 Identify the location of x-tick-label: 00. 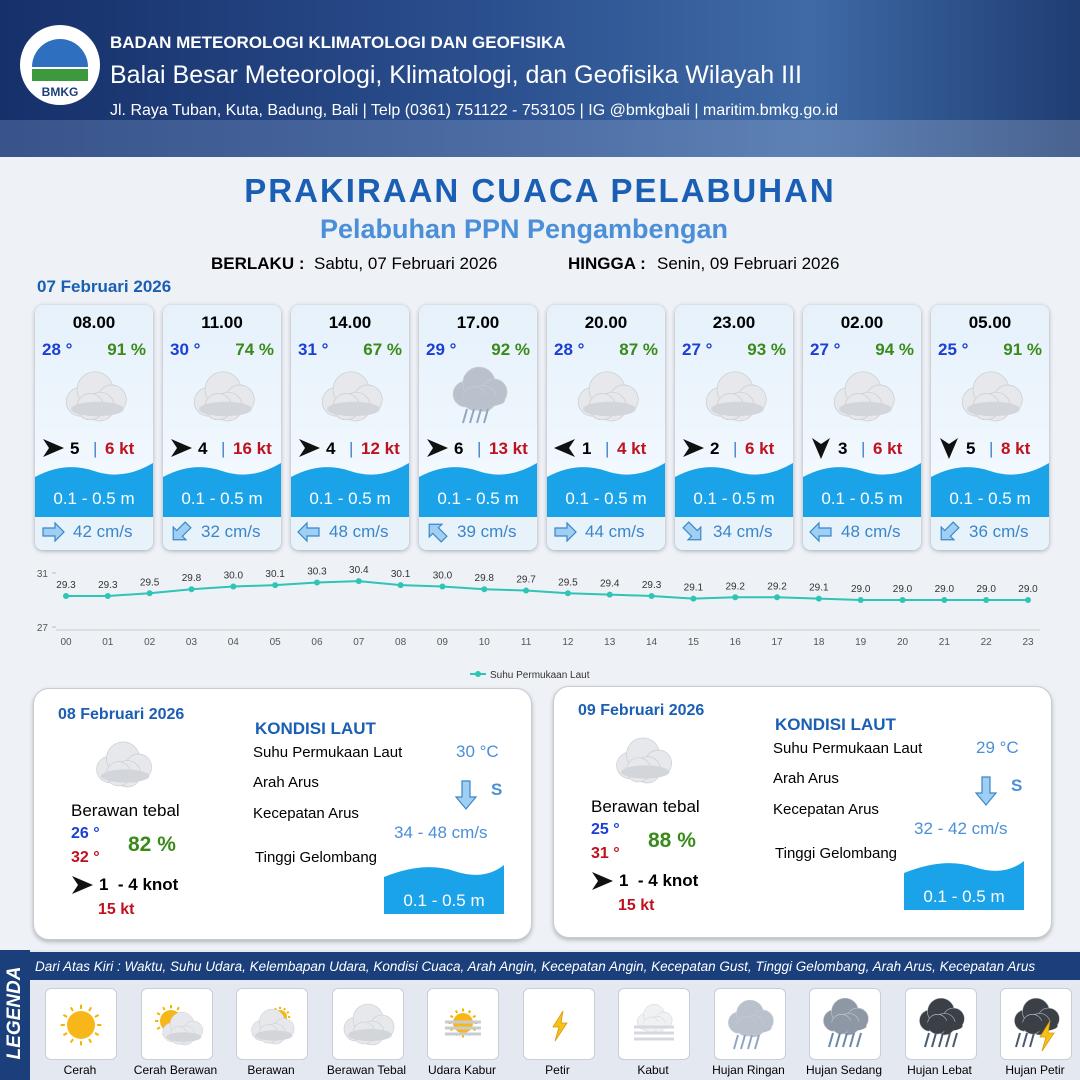
(66, 642).